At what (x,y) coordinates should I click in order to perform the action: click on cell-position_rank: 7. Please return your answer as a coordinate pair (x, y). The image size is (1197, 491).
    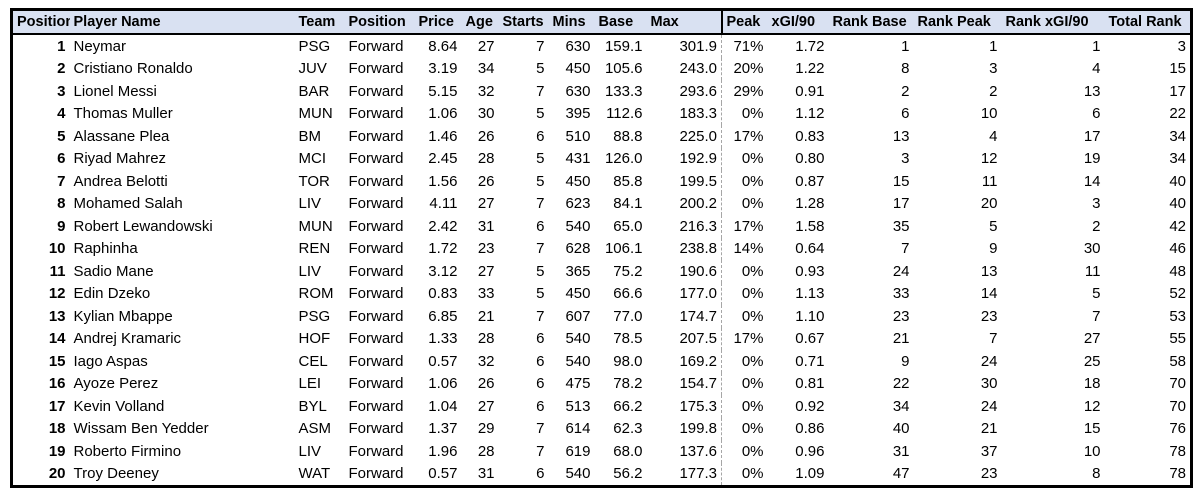
    Looking at the image, I should click on (61, 181).